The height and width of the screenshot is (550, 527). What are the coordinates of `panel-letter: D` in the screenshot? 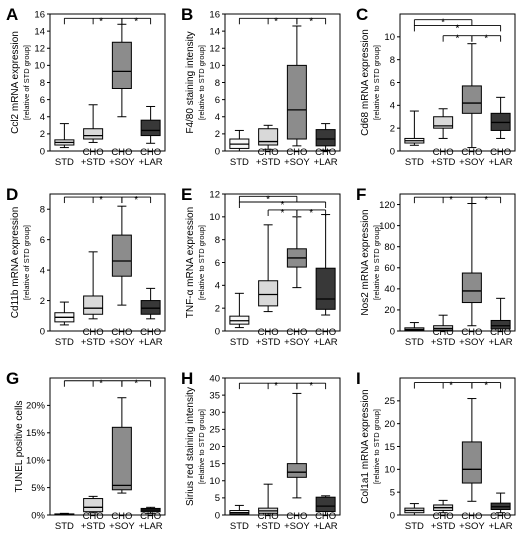 It's located at (12, 194).